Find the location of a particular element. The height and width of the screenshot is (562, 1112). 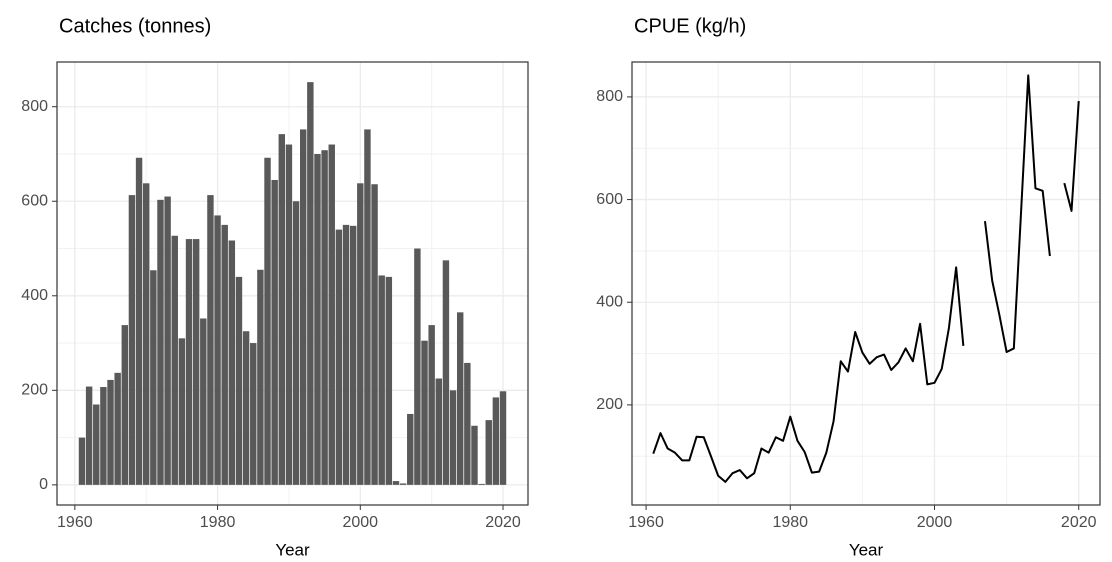

chart-title: Catches (tonnes) is located at coordinates (135, 26).